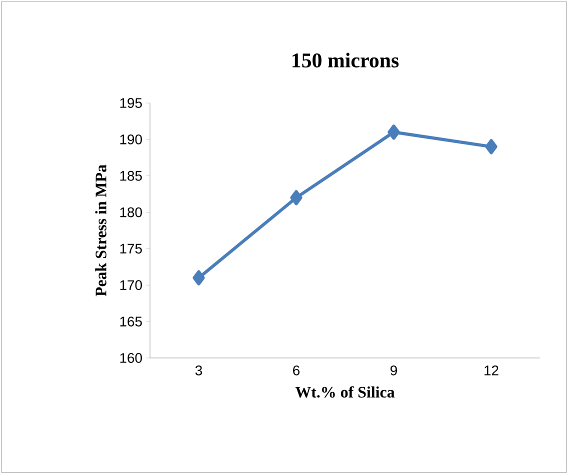  Describe the element at coordinates (131, 175) in the screenshot. I see `y-tick-label: 185` at that location.